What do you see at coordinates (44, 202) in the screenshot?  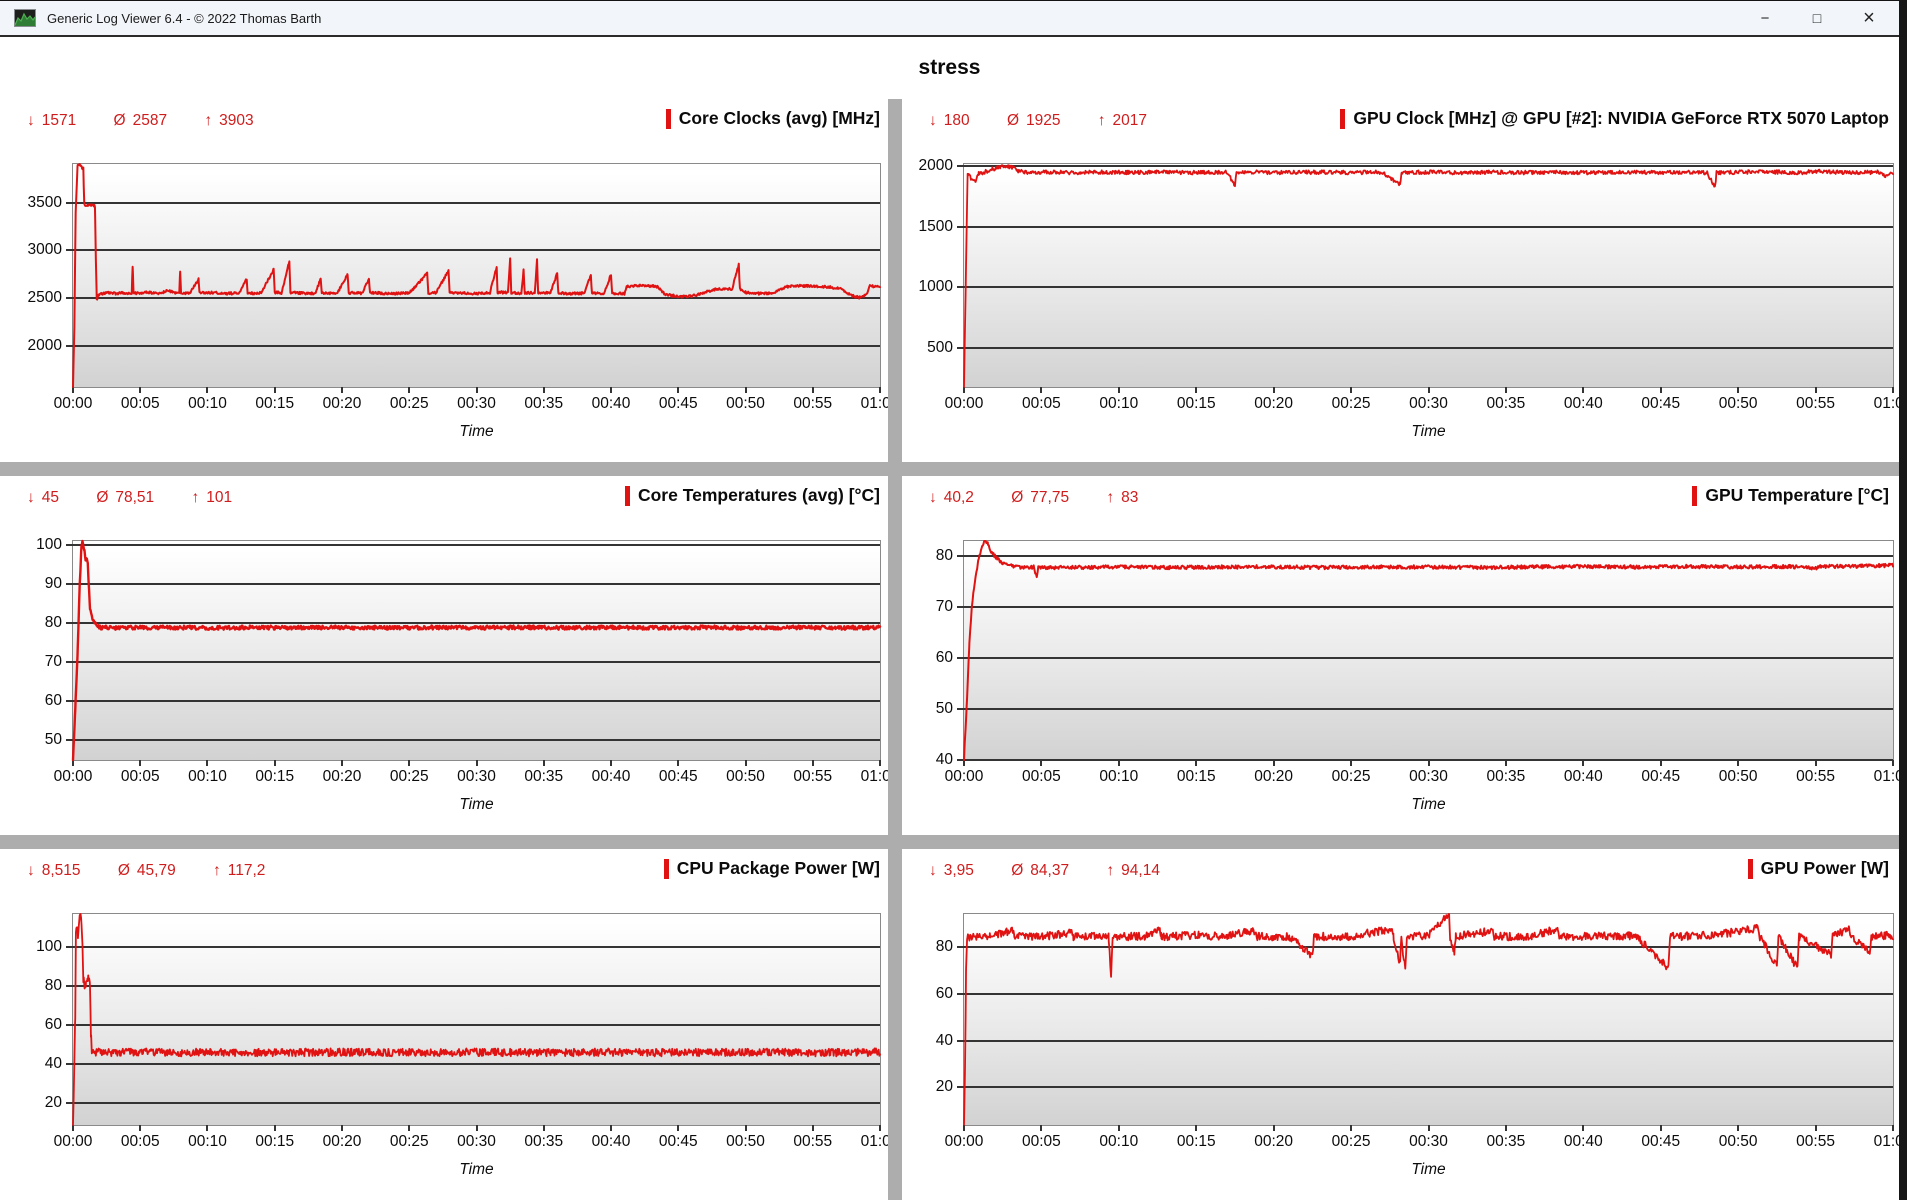 I see `y-tick-label: 3500` at bounding box center [44, 202].